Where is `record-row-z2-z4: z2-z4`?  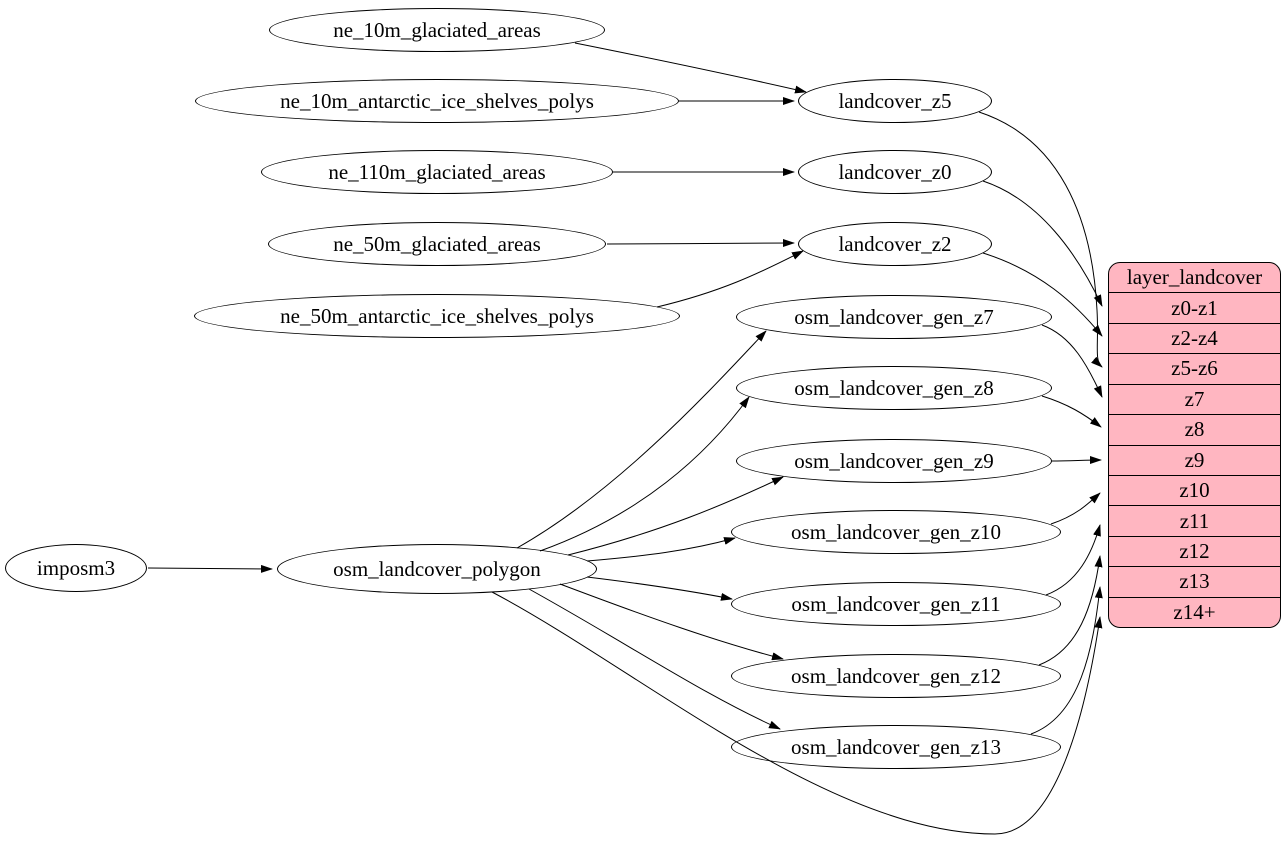 record-row-z2-z4: z2-z4 is located at coordinates (1194, 337).